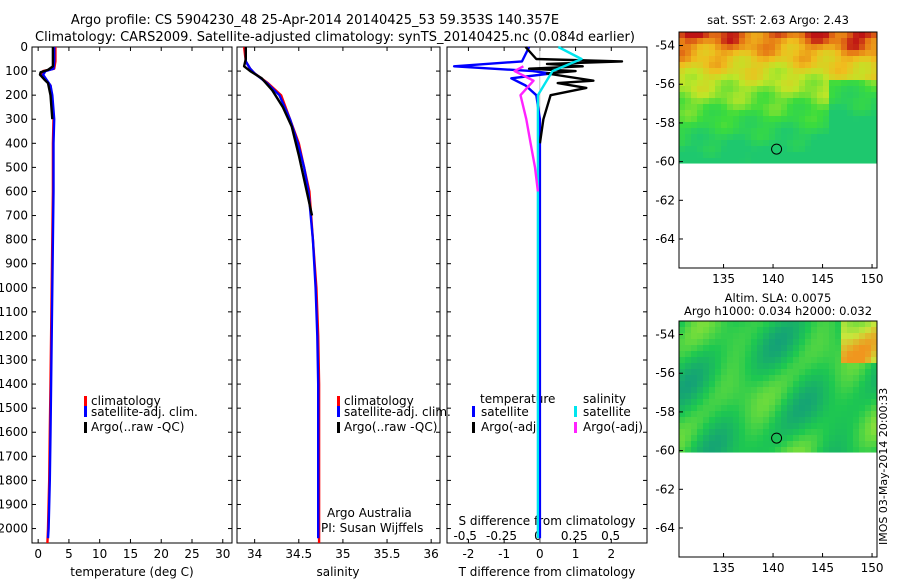 The width and height of the screenshot is (900, 580). Describe the element at coordinates (16, 71) in the screenshot. I see `depth-tick-label: 100` at that location.